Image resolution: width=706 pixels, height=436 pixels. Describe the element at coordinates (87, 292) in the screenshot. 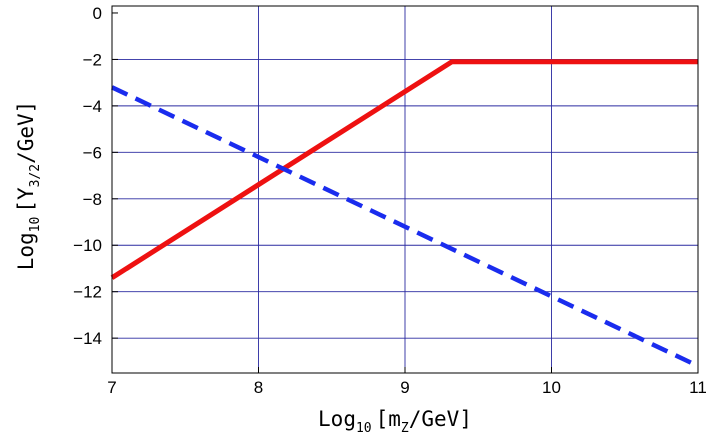

I see `y-tick-label-6: −12` at that location.